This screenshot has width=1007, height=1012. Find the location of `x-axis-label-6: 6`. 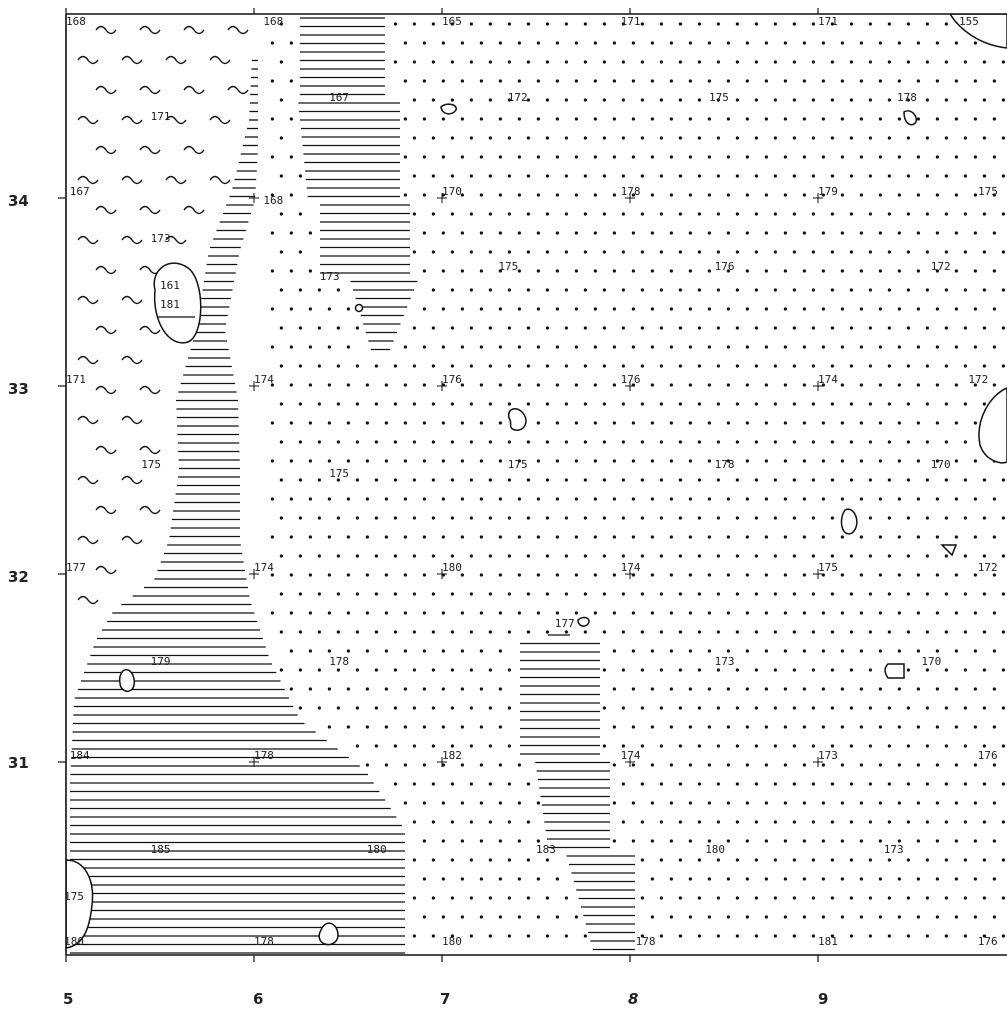

x-axis-label-6: 6 is located at coordinates (258, 999).